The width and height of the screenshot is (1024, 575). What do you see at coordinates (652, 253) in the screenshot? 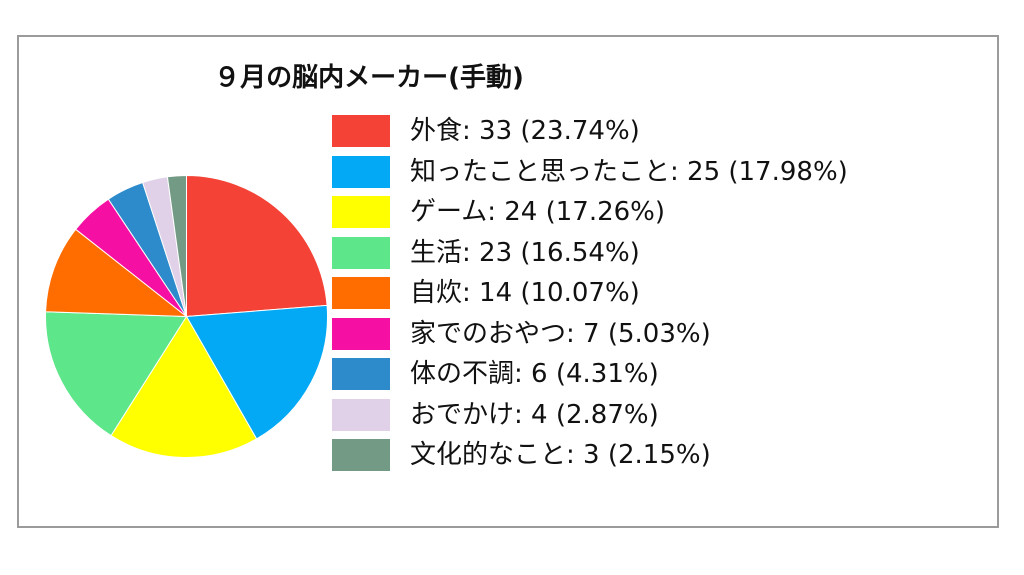
I see `legend-item: 生活: 23 (16.54%)` at bounding box center [652, 253].